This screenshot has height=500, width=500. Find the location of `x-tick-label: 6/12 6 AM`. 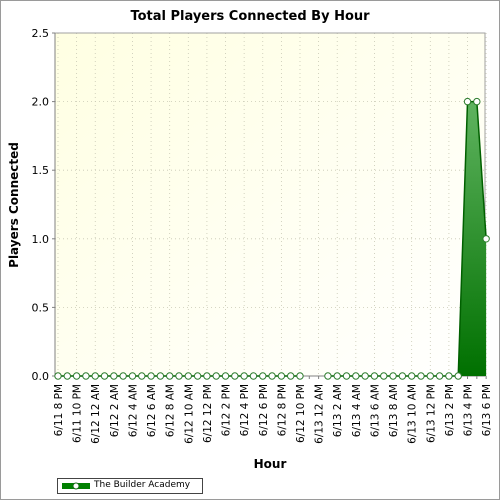

x-tick-label: 6/12 6 AM is located at coordinates (152, 410).